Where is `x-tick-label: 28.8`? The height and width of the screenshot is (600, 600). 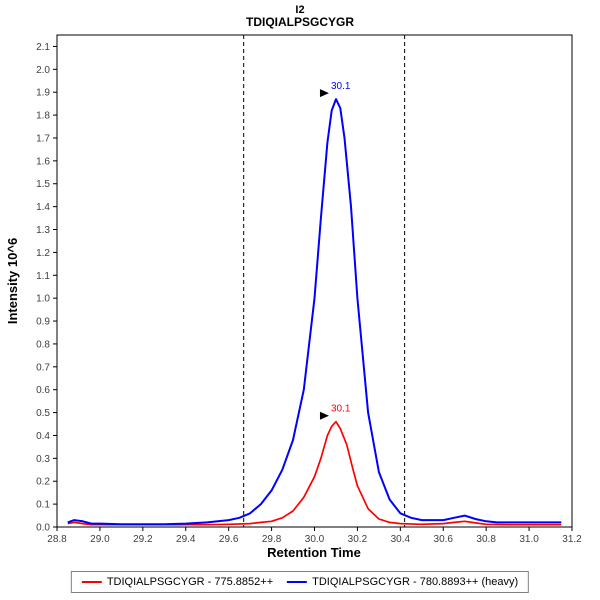 x-tick-label: 28.8 is located at coordinates (57, 539).